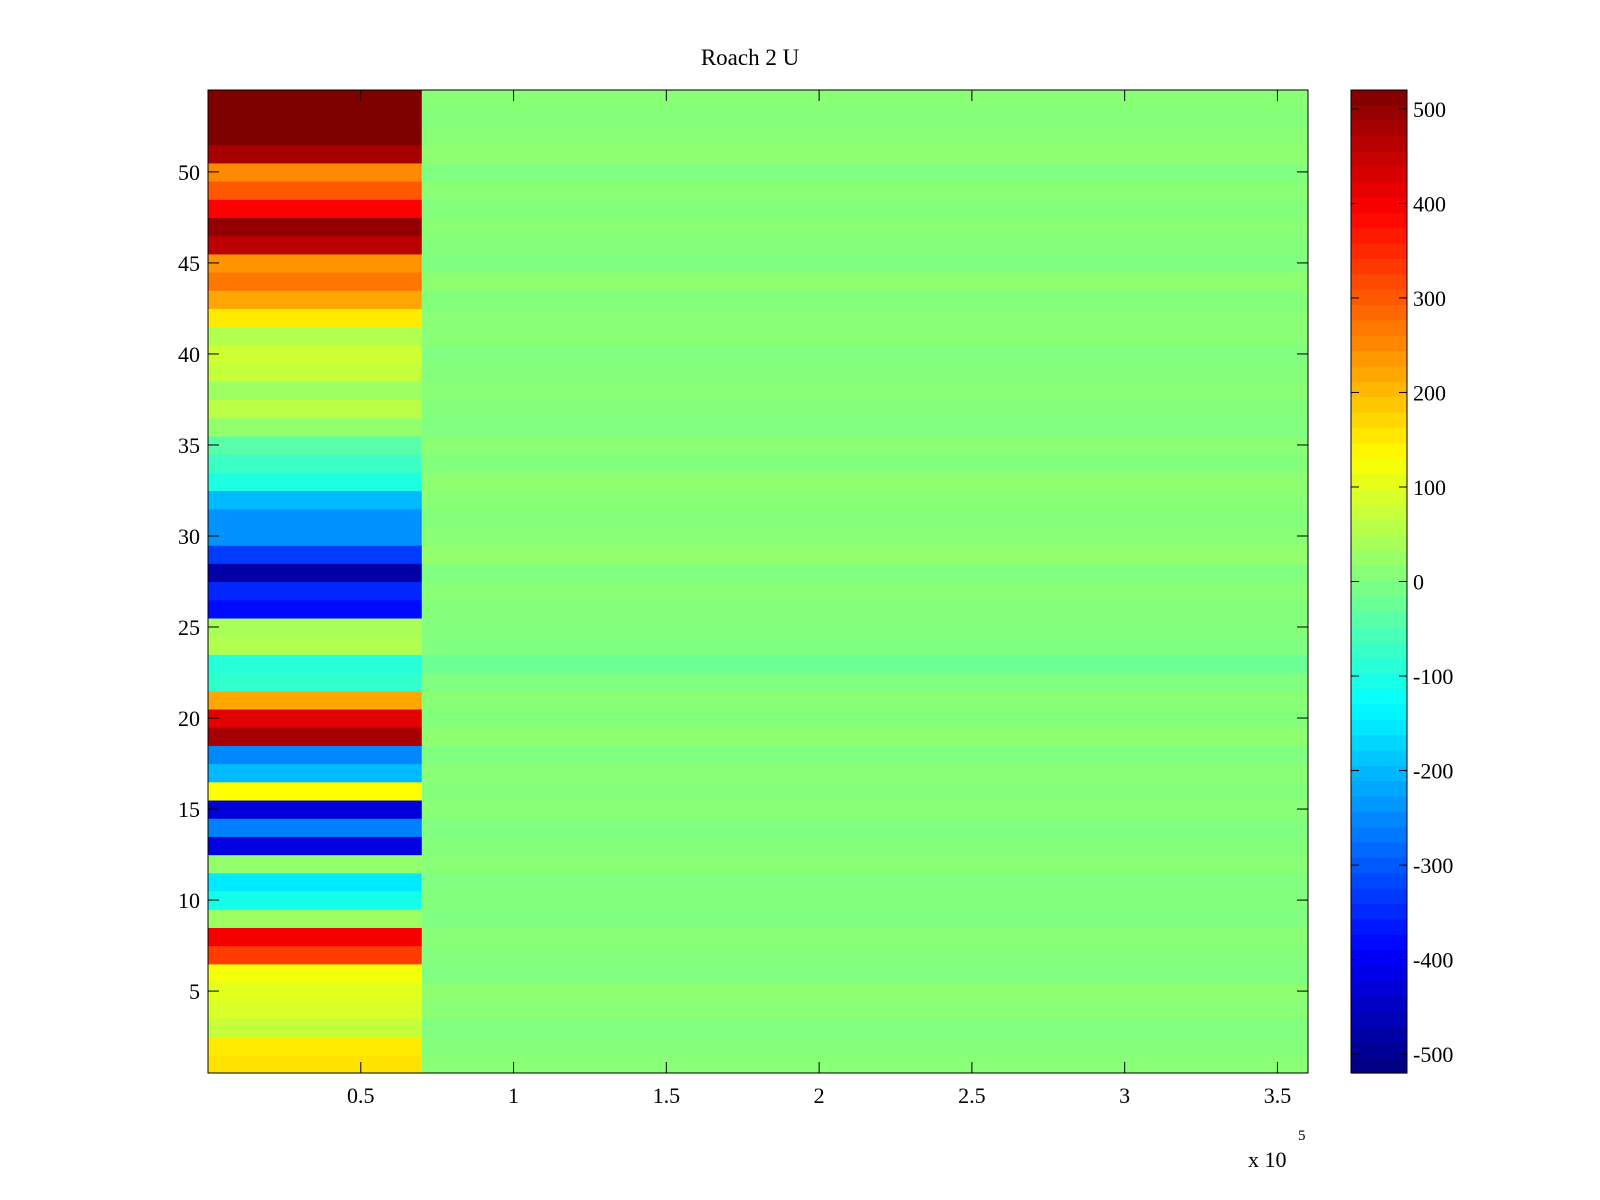 Image resolution: width=1600 pixels, height=1200 pixels. I want to click on y-tick-label: 10, so click(189, 900).